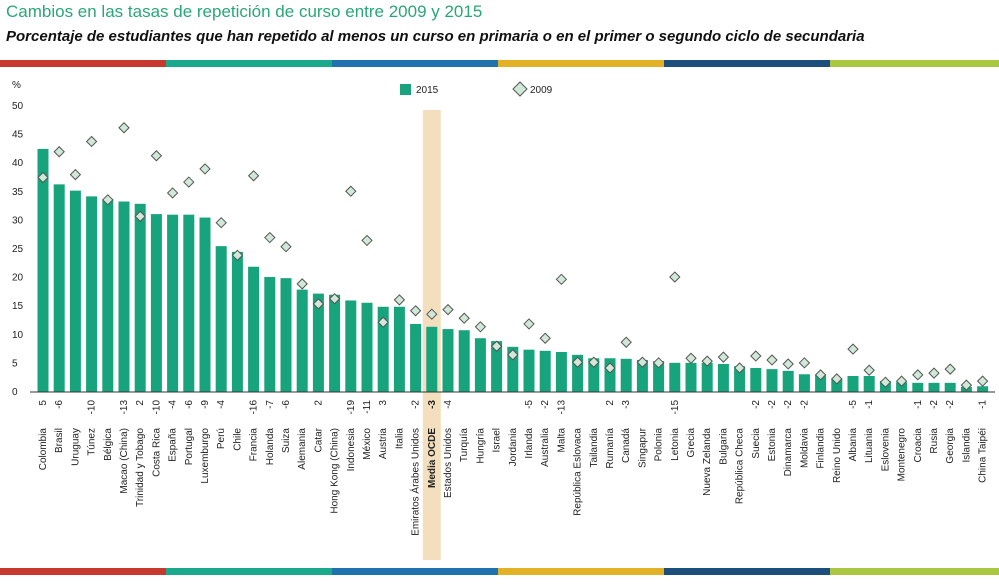 The height and width of the screenshot is (588, 999). Describe the element at coordinates (205, 404) in the screenshot. I see `change-label: -9` at that location.